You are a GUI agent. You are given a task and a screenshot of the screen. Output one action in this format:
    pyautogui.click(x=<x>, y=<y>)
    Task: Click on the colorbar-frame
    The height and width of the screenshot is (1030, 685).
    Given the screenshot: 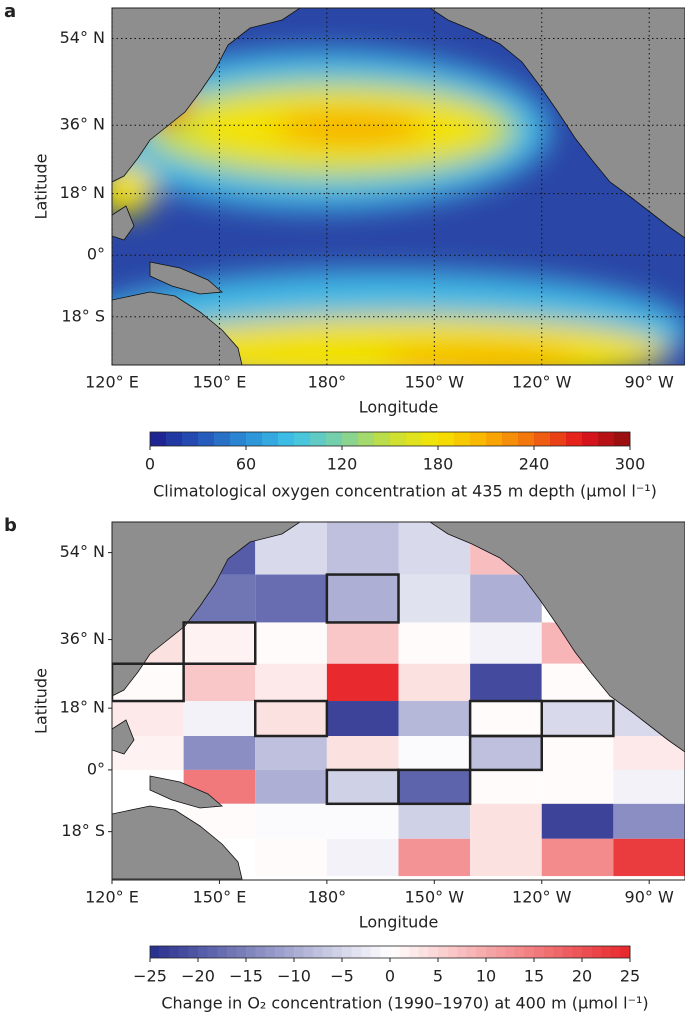 What is the action you would take?
    pyautogui.click(x=390, y=439)
    